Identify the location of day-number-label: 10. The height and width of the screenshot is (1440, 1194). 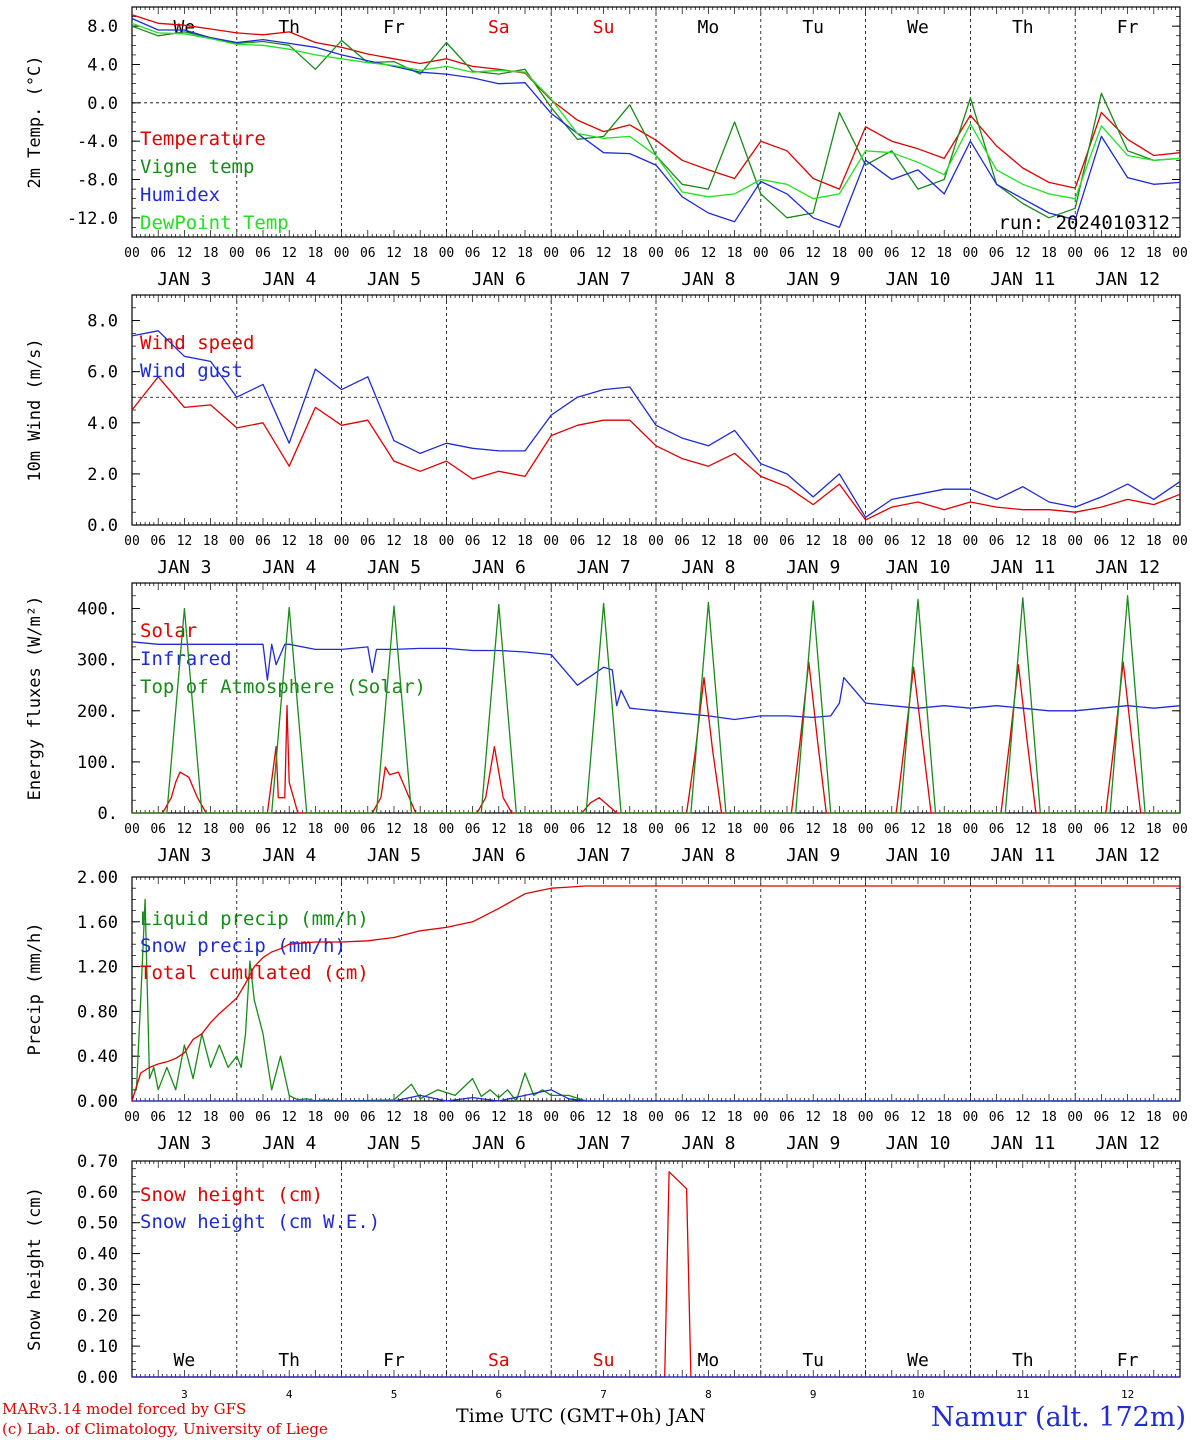
(917, 1394).